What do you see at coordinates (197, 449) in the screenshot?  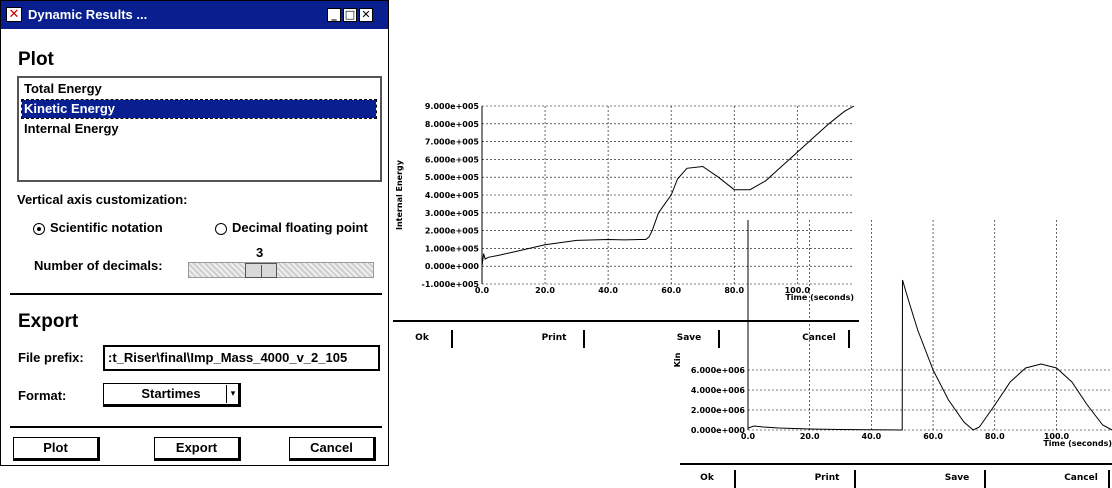 I see `export-button: Export` at bounding box center [197, 449].